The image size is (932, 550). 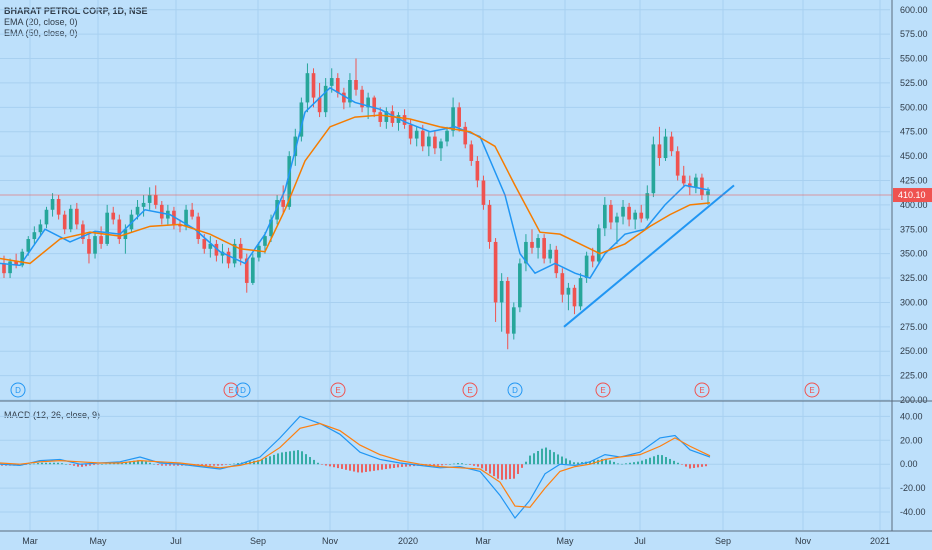 What do you see at coordinates (914, 229) in the screenshot?
I see `price-tick-label: 375.00` at bounding box center [914, 229].